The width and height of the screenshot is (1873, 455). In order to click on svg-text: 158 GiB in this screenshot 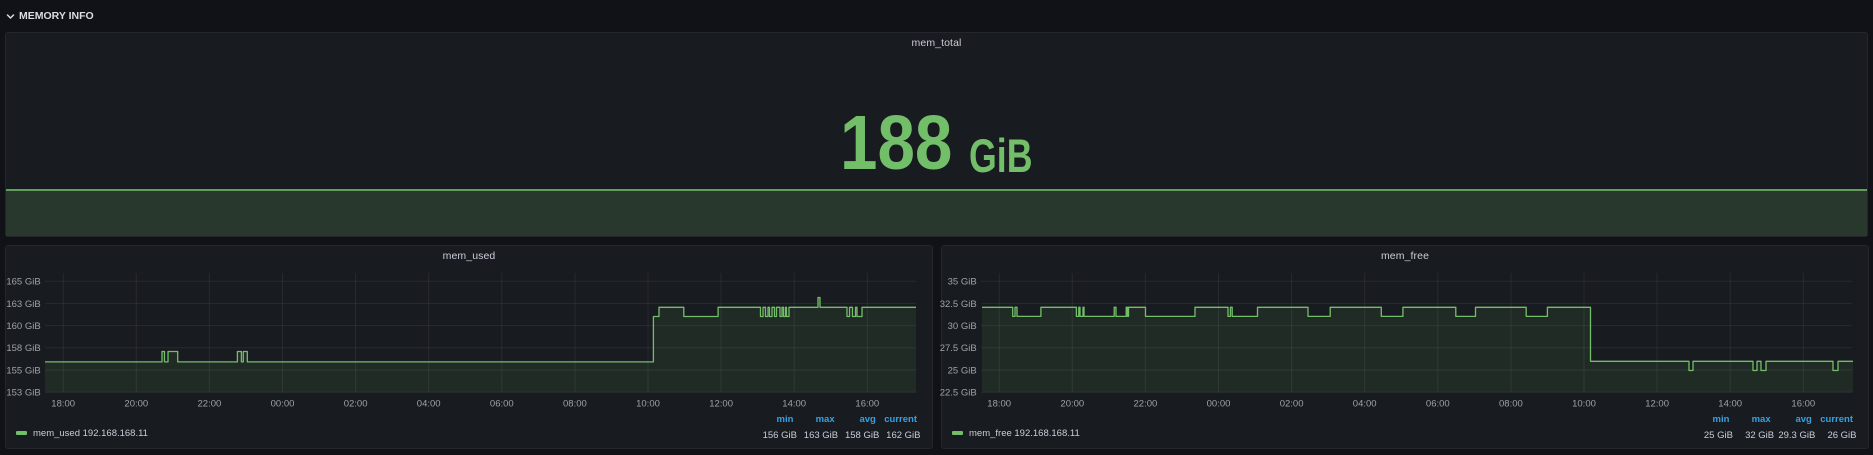, I will do `click(23, 348)`.